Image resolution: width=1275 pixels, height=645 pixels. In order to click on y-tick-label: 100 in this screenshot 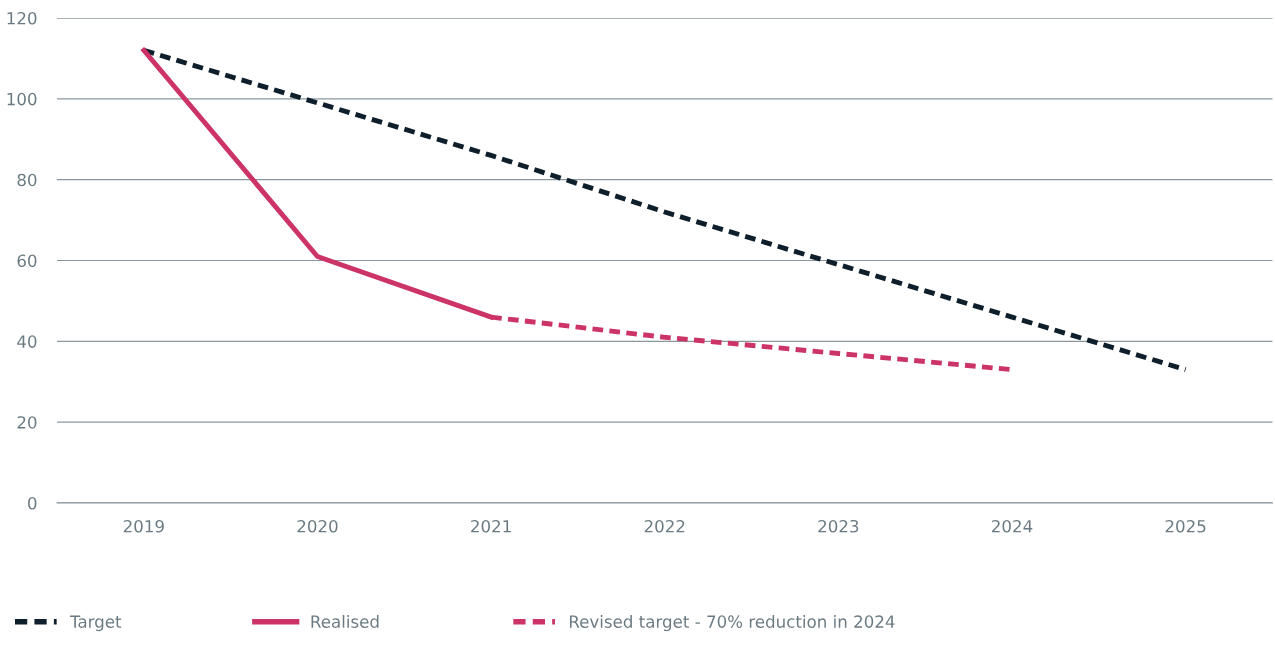, I will do `click(22, 99)`.